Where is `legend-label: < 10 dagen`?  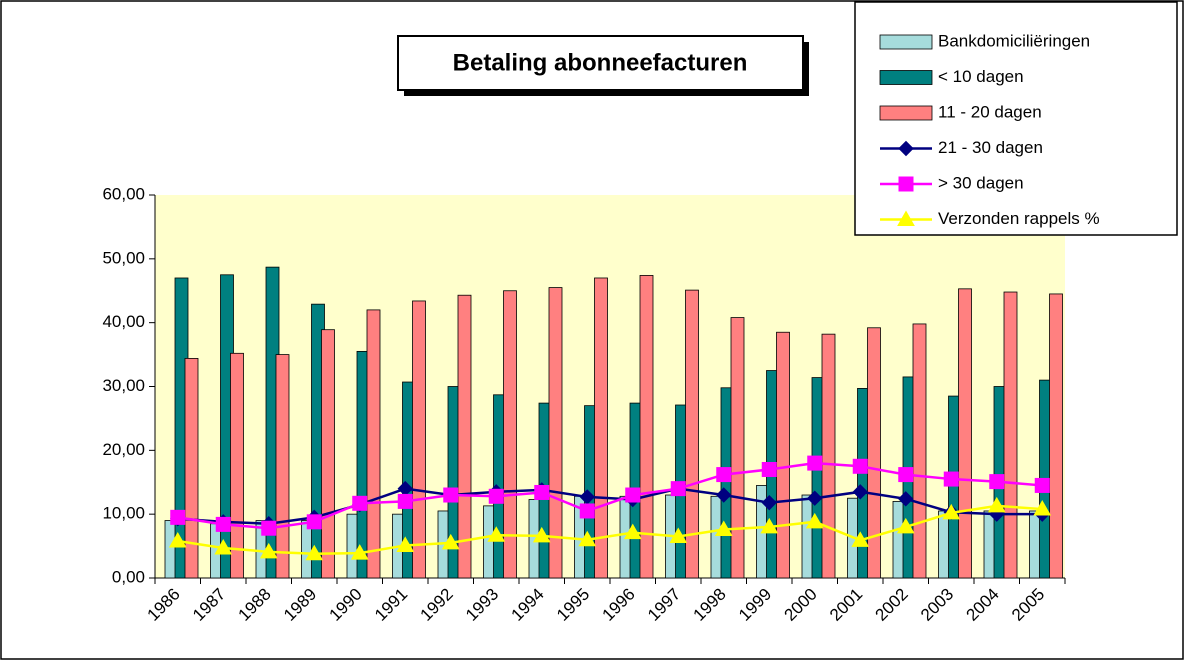 legend-label: < 10 dagen is located at coordinates (981, 76).